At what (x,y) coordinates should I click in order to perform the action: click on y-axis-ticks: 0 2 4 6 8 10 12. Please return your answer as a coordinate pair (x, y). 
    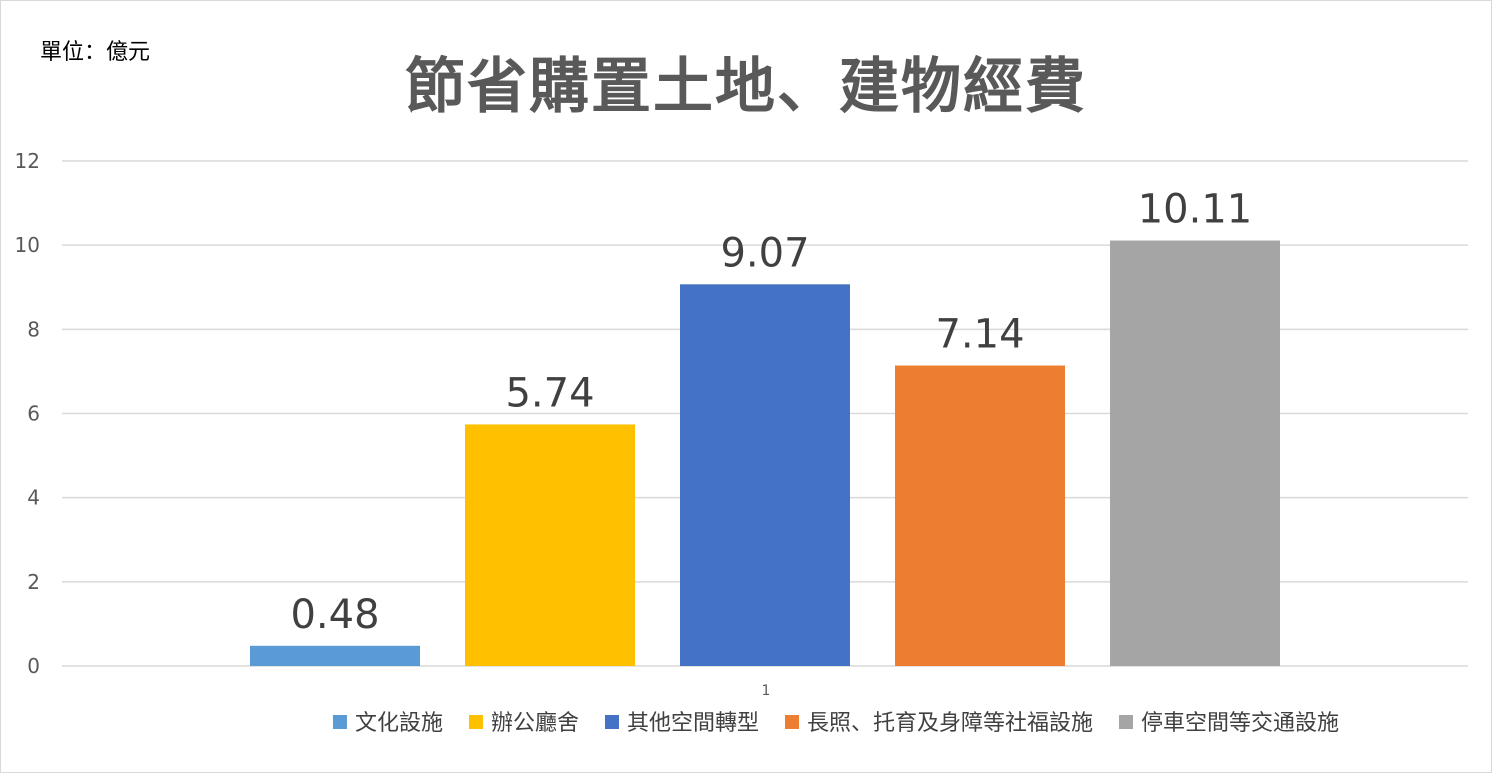
    Looking at the image, I should click on (27, 413).